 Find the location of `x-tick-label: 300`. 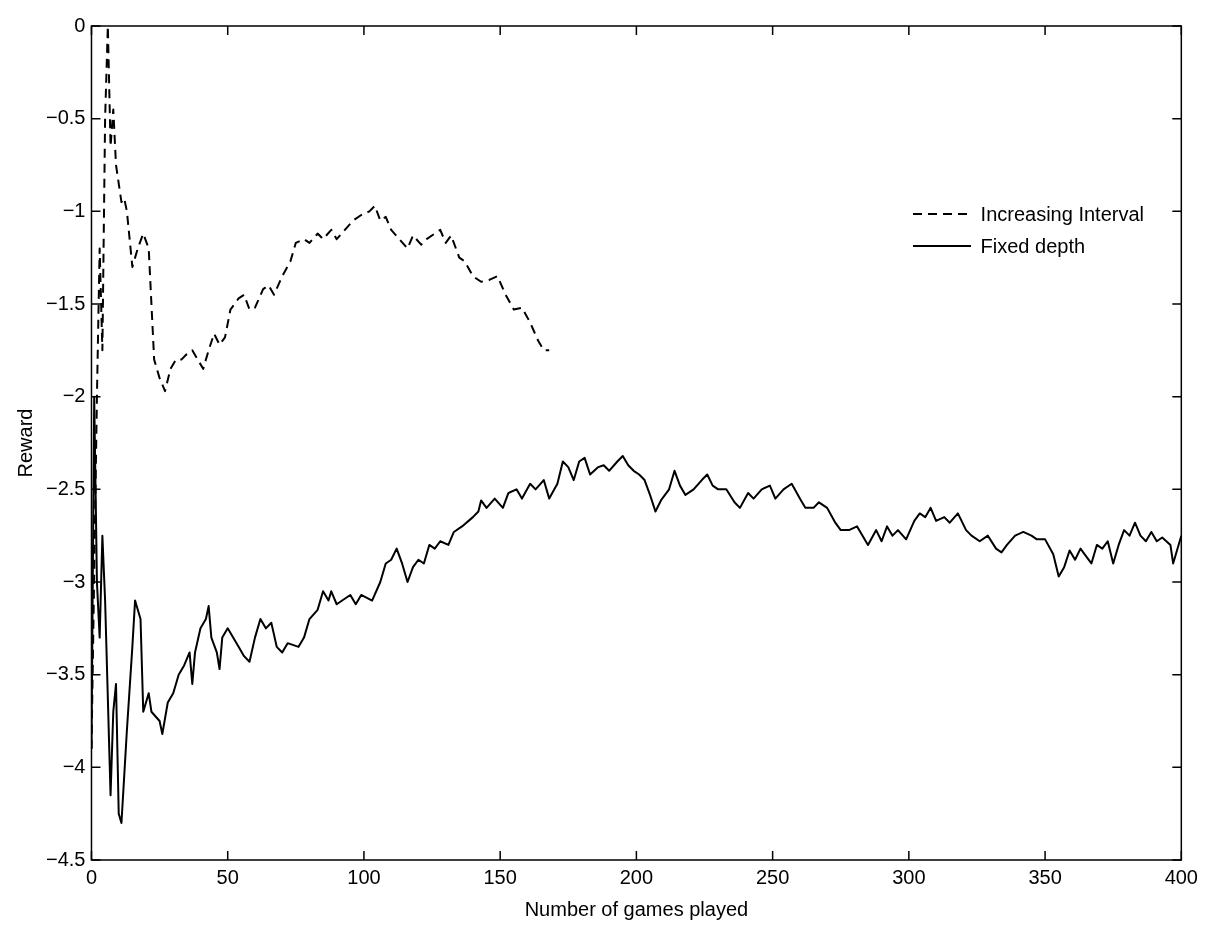

x-tick-label: 300 is located at coordinates (909, 876).